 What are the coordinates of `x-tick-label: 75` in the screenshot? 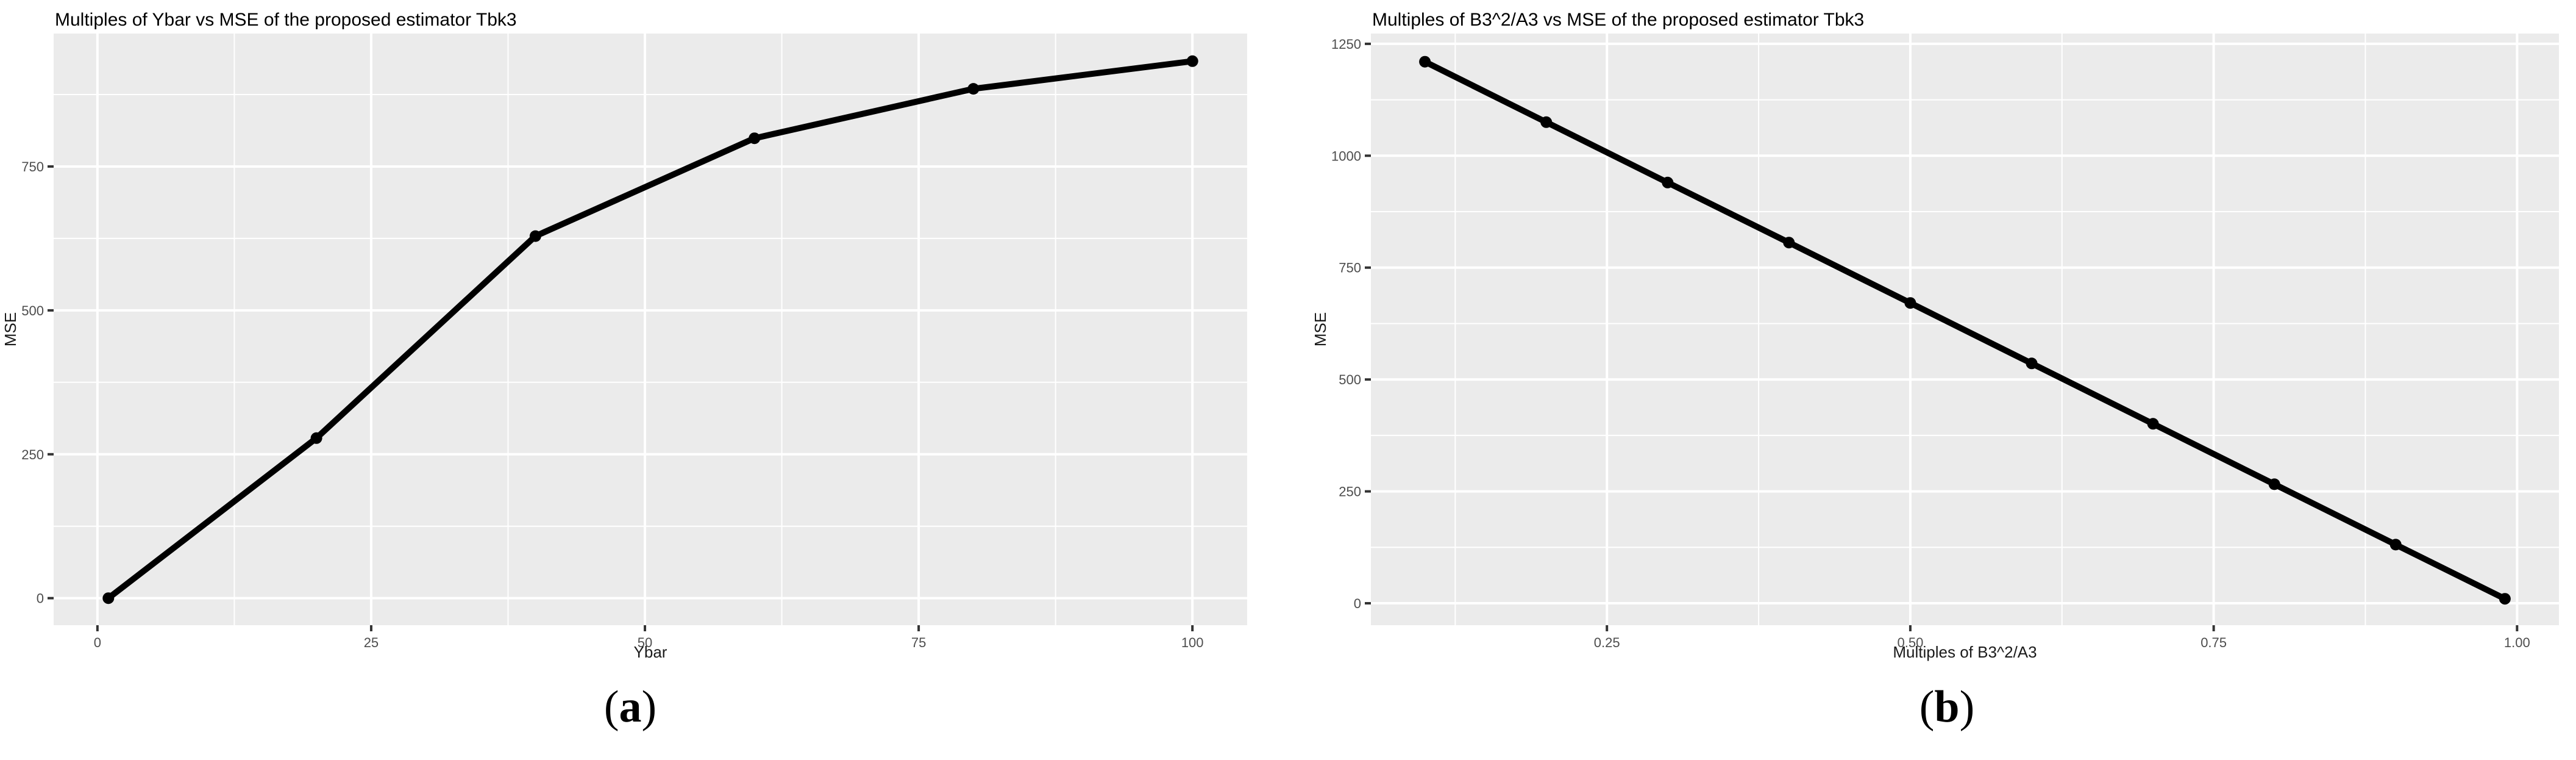 It's located at (918, 642).